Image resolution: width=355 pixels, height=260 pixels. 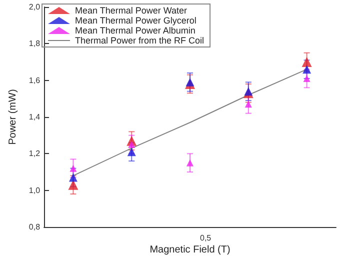 What do you see at coordinates (135, 31) in the screenshot?
I see `legend-label: Mean Thermal Power Albumin` at bounding box center [135, 31].